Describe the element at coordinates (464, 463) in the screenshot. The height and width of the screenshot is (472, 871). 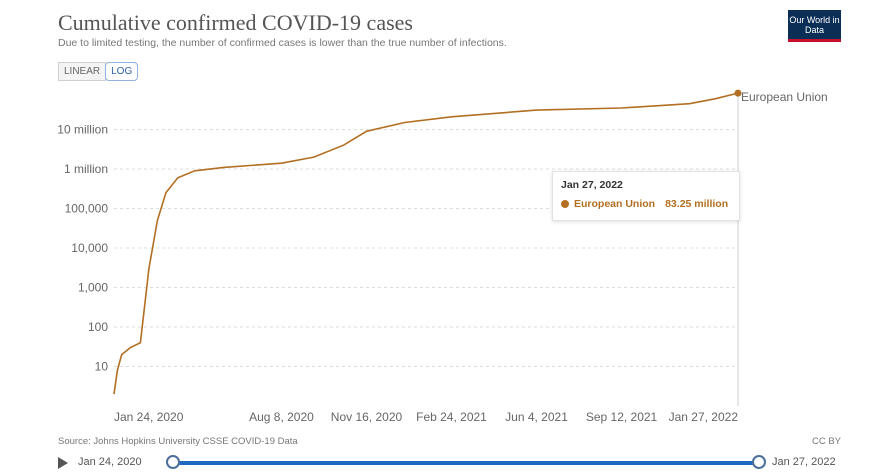
I see `timeline-track` at that location.